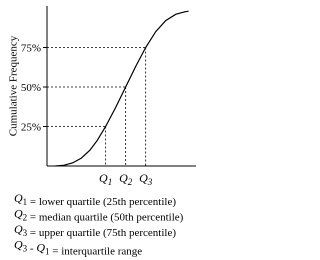 The width and height of the screenshot is (320, 260). I want to click on note-text: = upper quartile (75th percentile), so click(101, 233).